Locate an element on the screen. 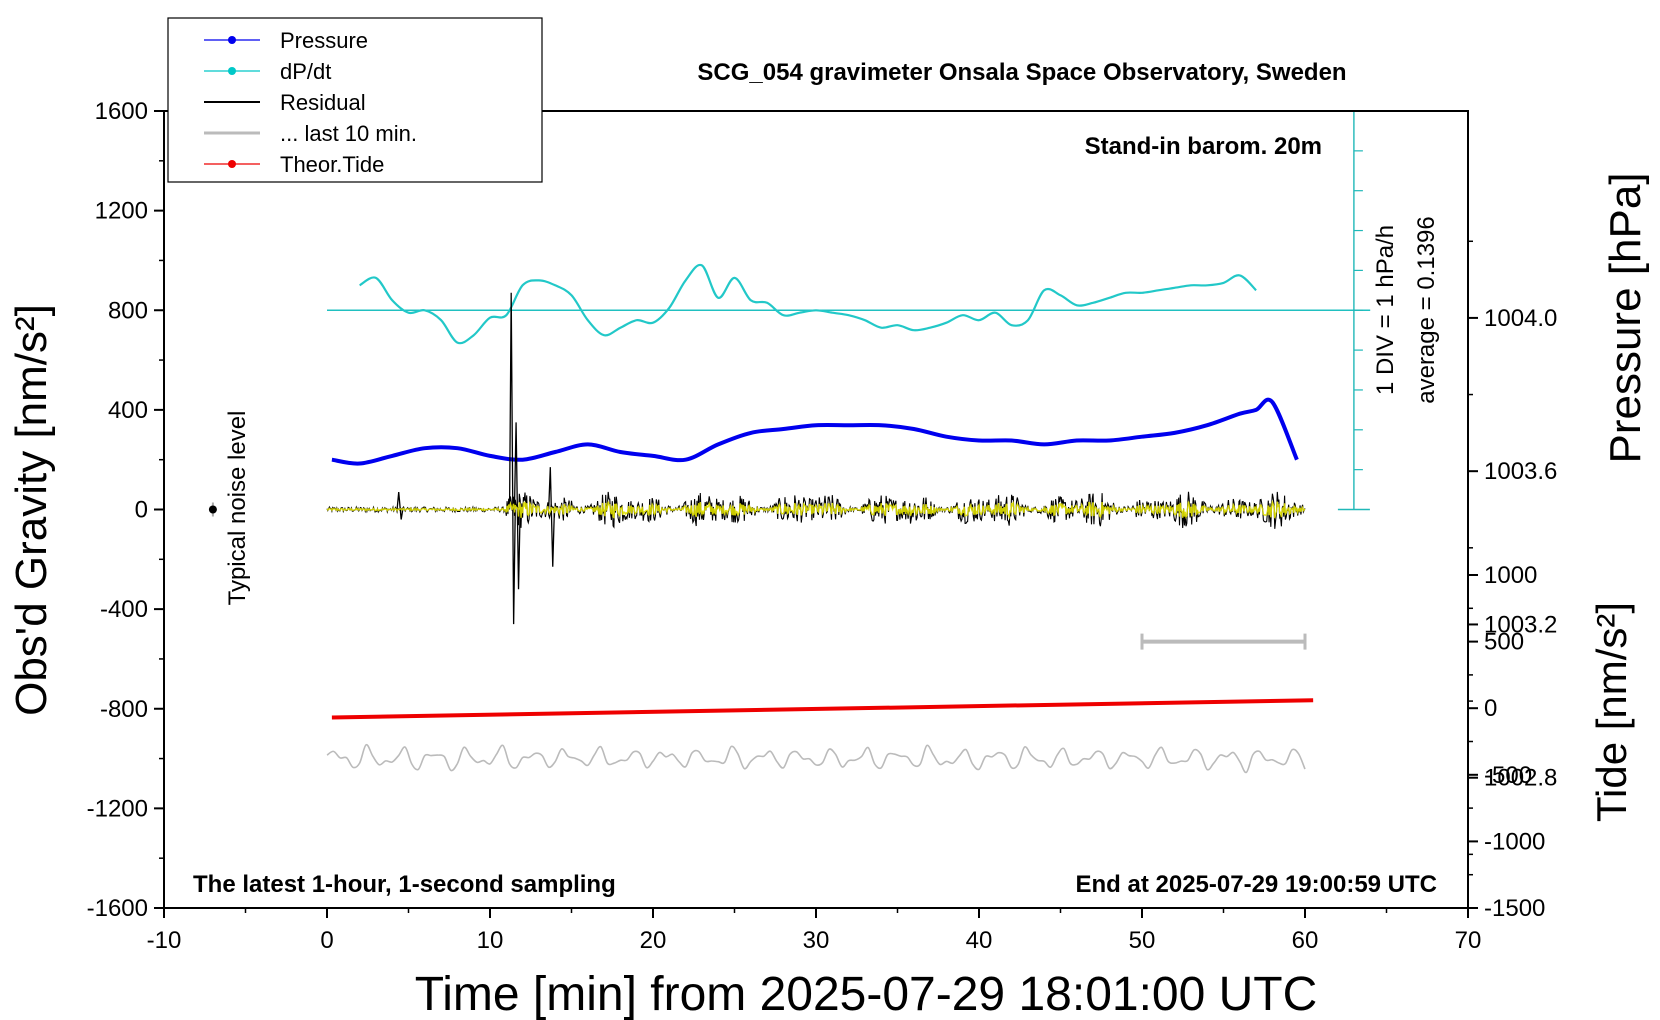  x-axis-title: Time [min] from 2025-07-29 18:01:00 UTC is located at coordinates (866, 994).